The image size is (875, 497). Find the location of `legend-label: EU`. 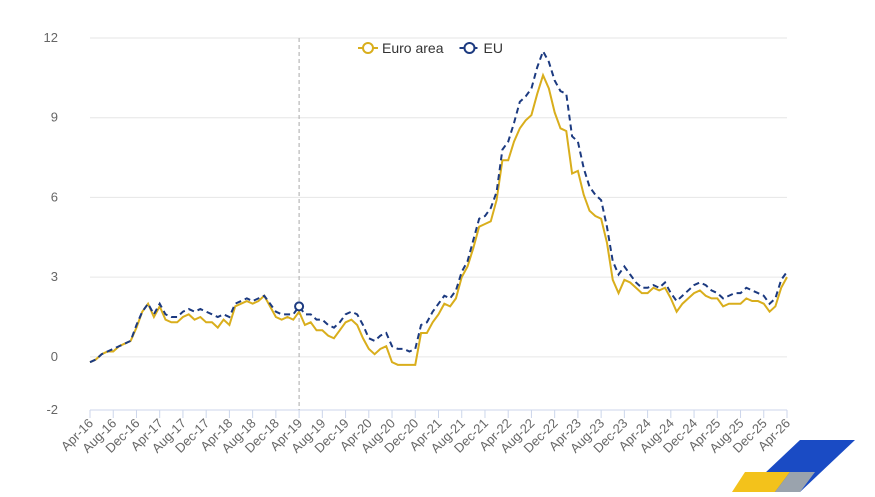

legend-label: EU is located at coordinates (492, 48).